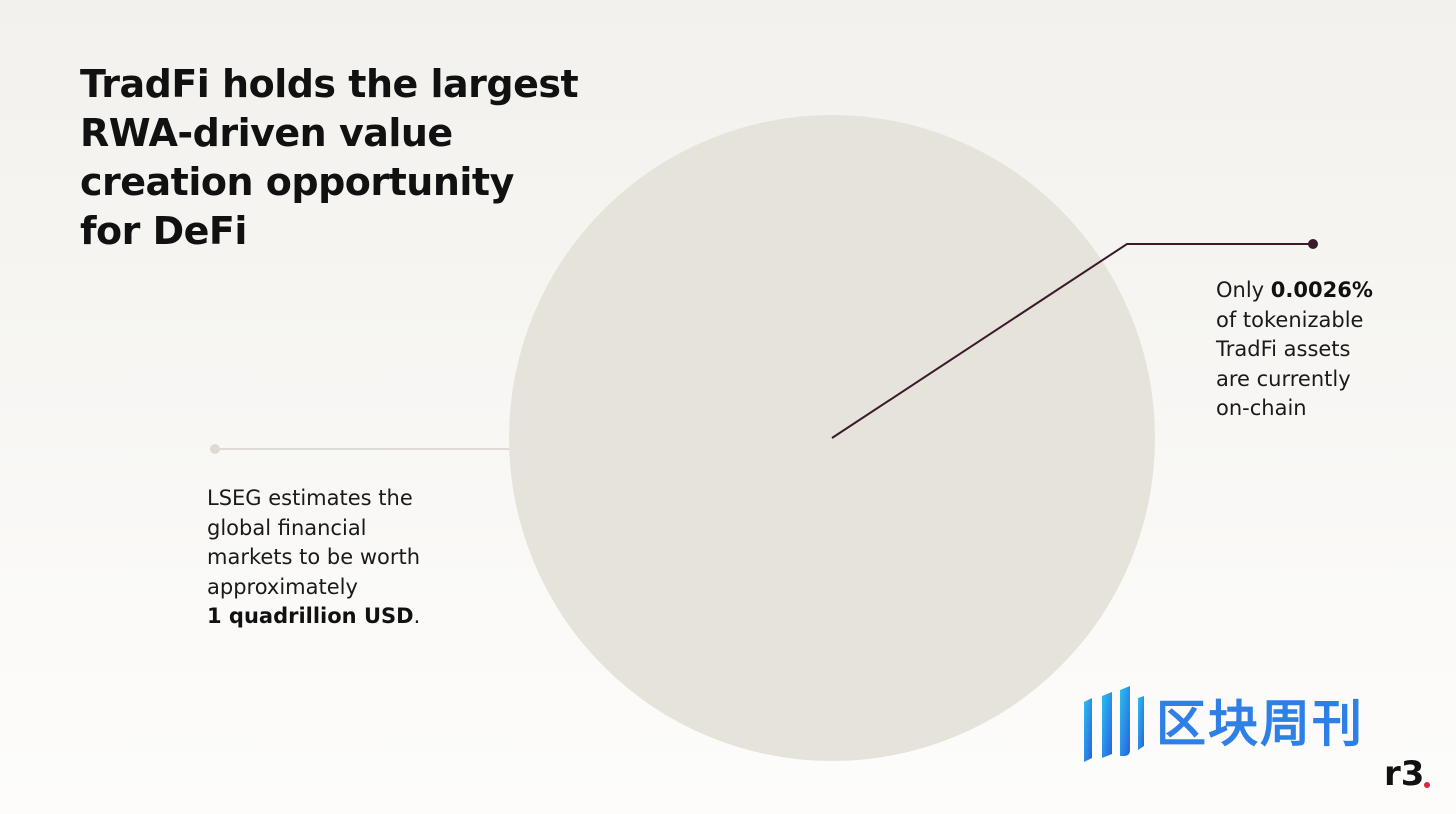 The width and height of the screenshot is (1456, 814). What do you see at coordinates (1290, 319) in the screenshot?
I see `right-callout-line-1: of tokenizable` at bounding box center [1290, 319].